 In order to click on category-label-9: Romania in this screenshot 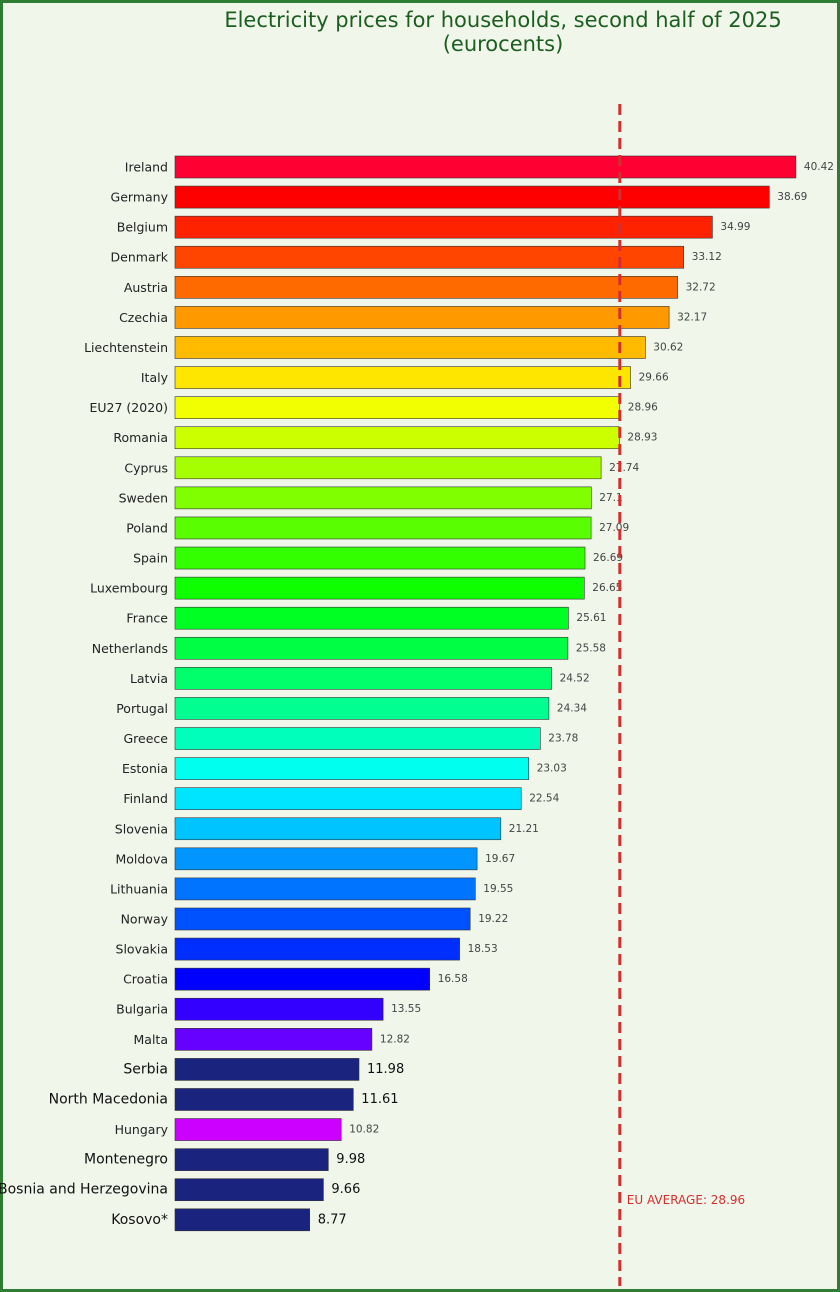, I will do `click(140, 437)`.